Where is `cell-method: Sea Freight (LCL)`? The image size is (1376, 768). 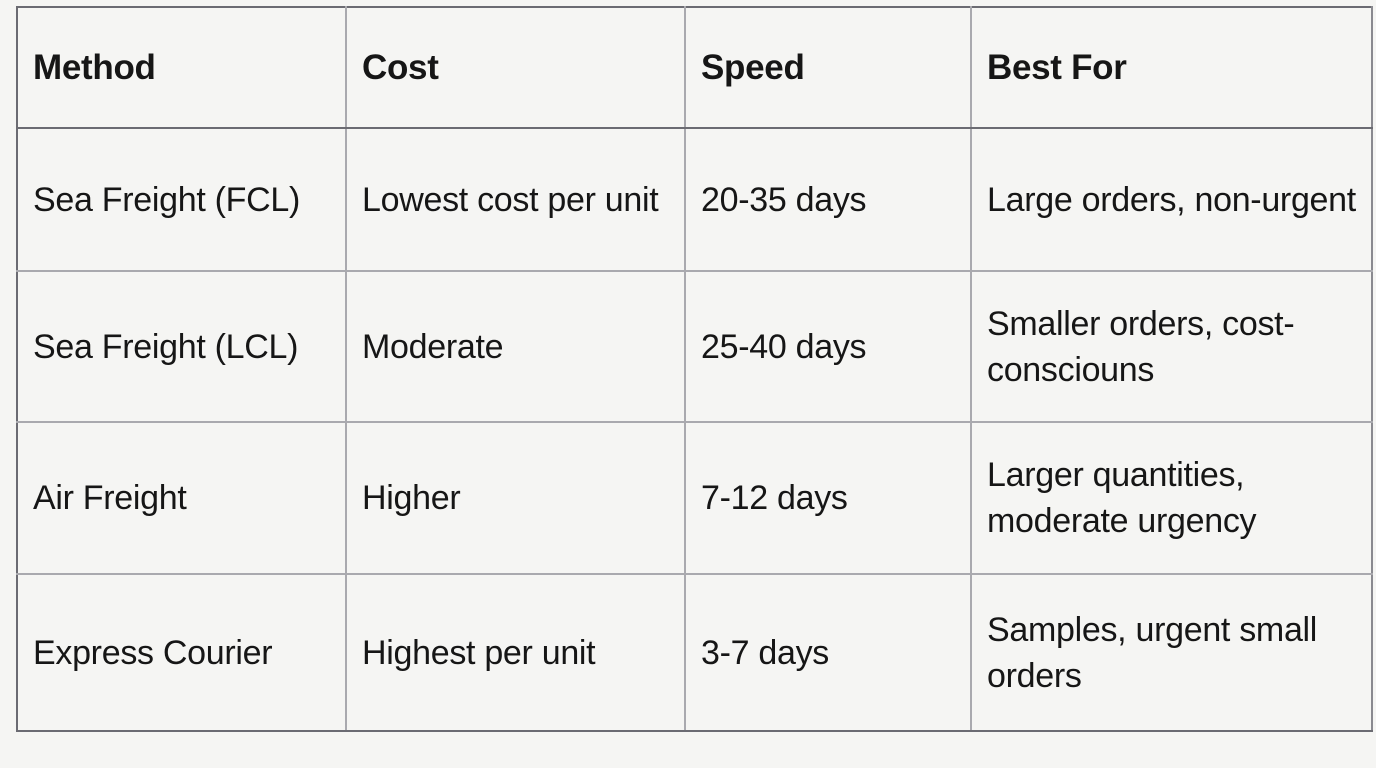 cell-method: Sea Freight (LCL) is located at coordinates (181, 346).